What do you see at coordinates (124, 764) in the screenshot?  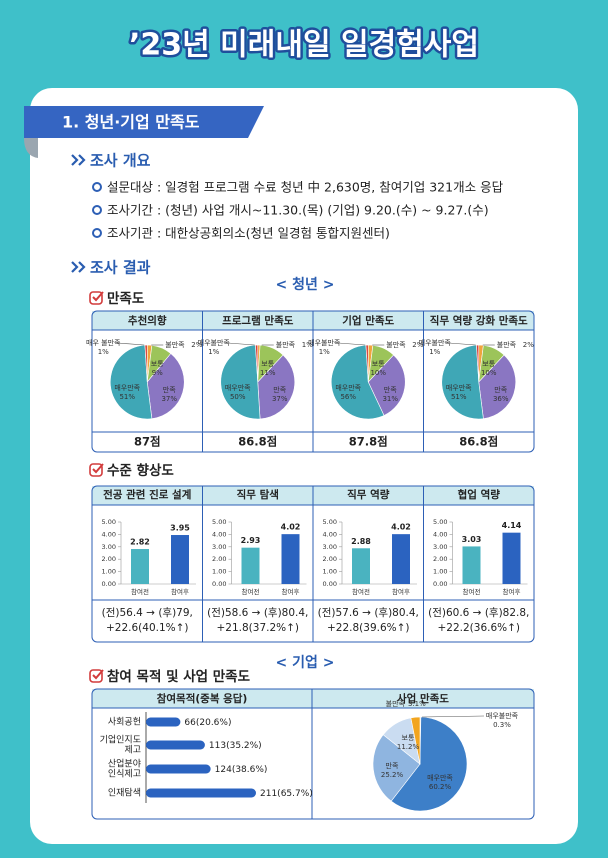 I see `y-tick-label: 산업분야` at bounding box center [124, 764].